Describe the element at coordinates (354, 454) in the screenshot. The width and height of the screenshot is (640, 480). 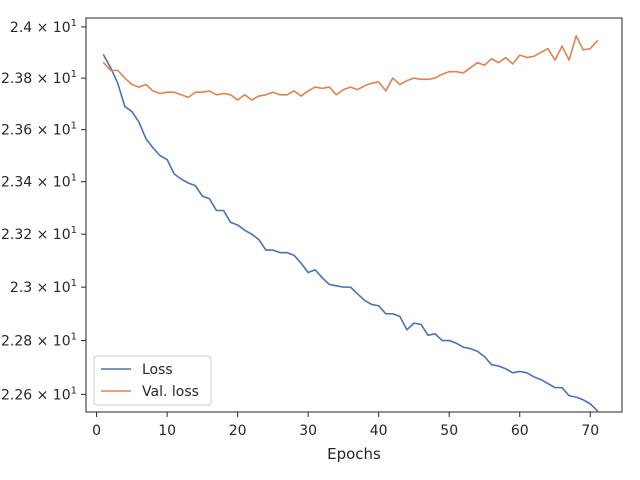
I see `x-axis-label: Epochs` at that location.